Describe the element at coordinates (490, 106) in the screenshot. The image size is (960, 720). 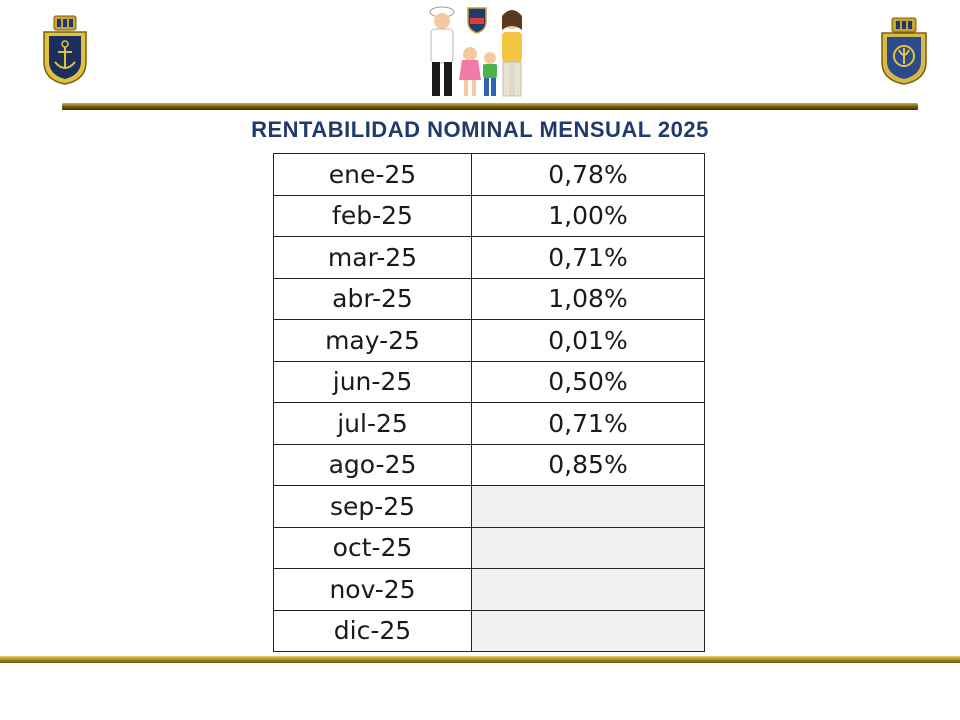
I see `header-divider` at that location.